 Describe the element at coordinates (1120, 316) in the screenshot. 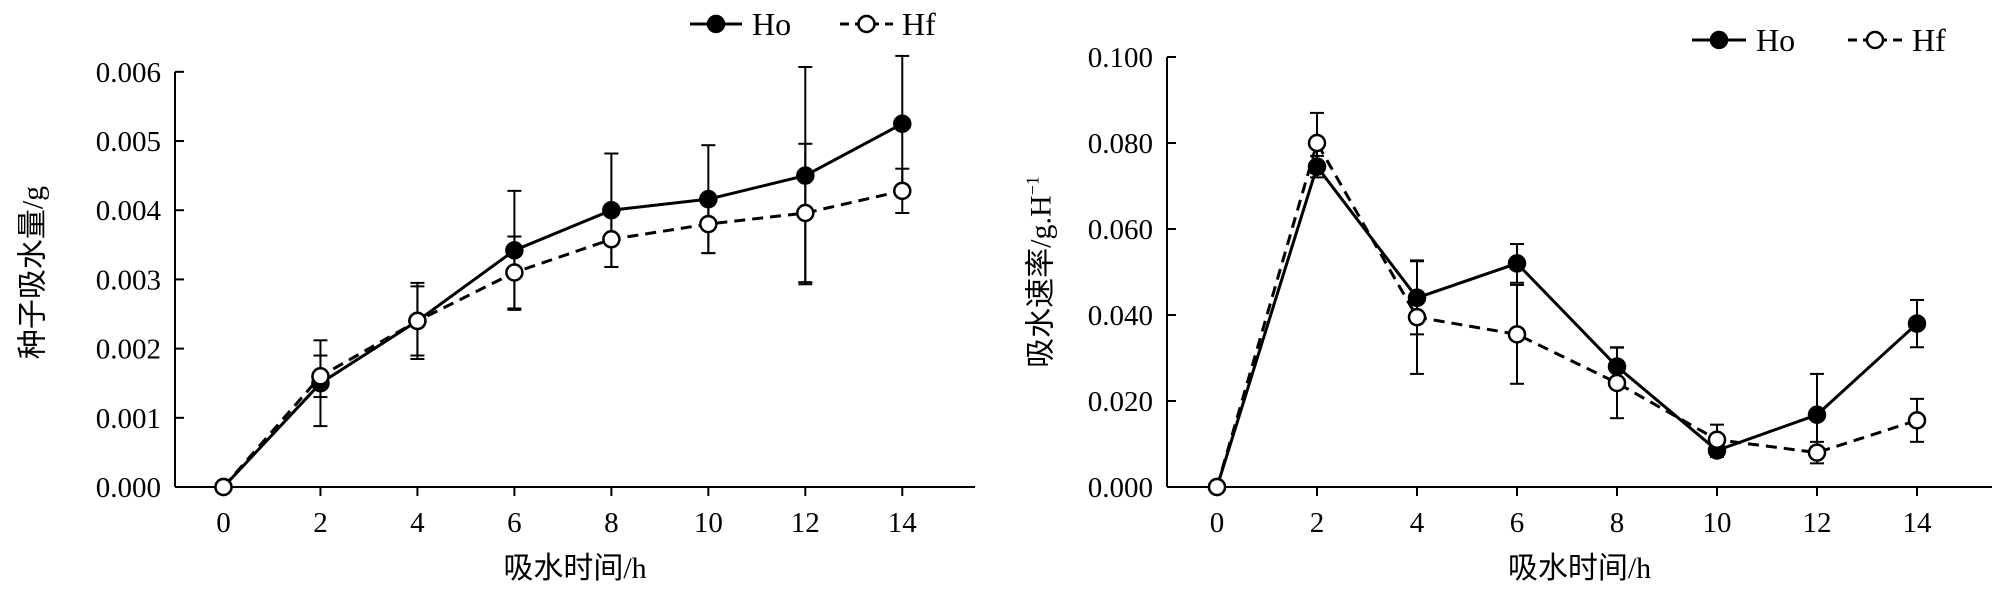

I see `y-tick-label: 0.040` at that location.